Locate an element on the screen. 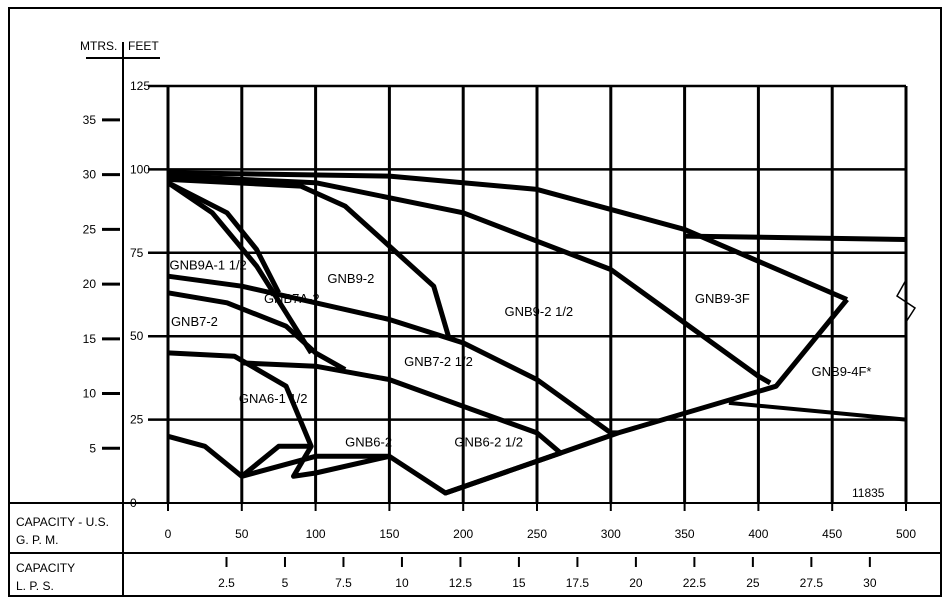  lps-tick-label: 27.5 is located at coordinates (812, 583).